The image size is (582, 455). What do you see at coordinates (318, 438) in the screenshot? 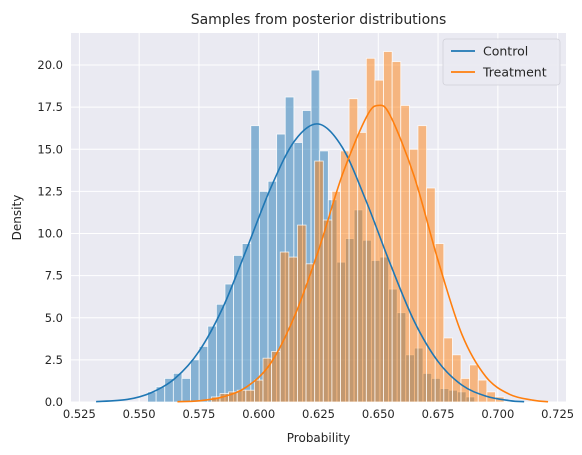
I see `x-axis-label: Probability` at bounding box center [318, 438].